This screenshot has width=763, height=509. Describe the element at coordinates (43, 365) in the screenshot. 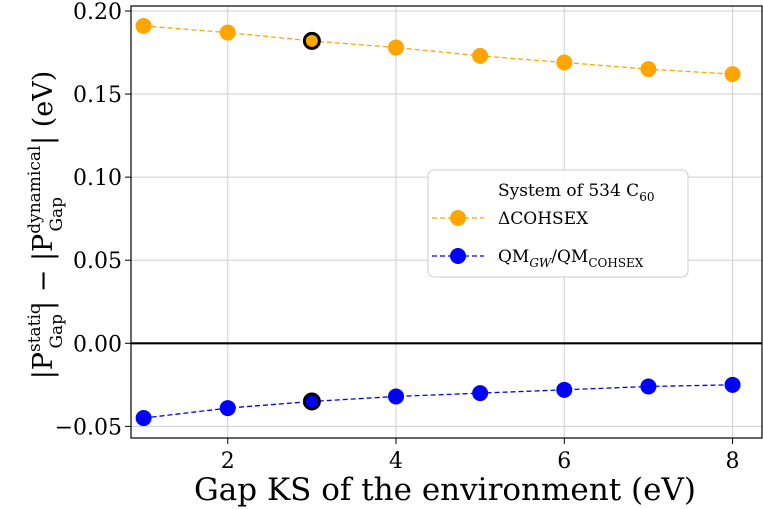

I see `ylabel-prefix: |P` at that location.